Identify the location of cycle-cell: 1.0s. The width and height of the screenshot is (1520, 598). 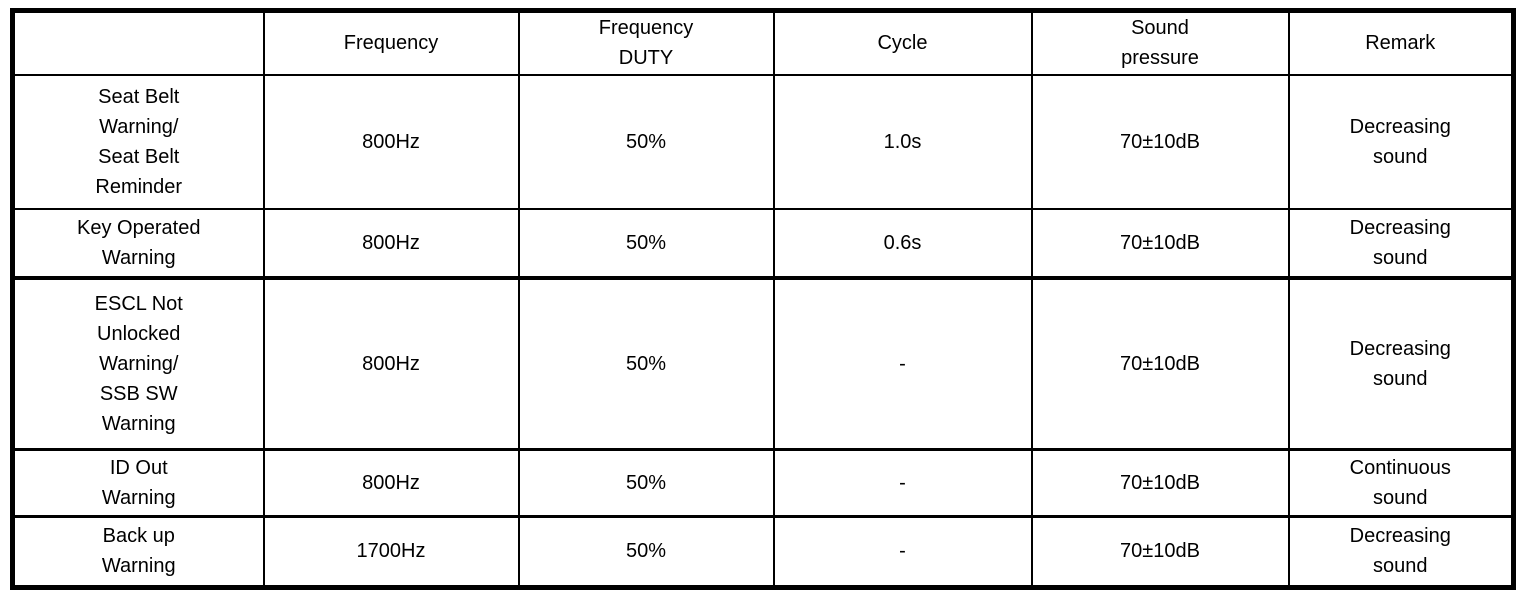
(902, 141).